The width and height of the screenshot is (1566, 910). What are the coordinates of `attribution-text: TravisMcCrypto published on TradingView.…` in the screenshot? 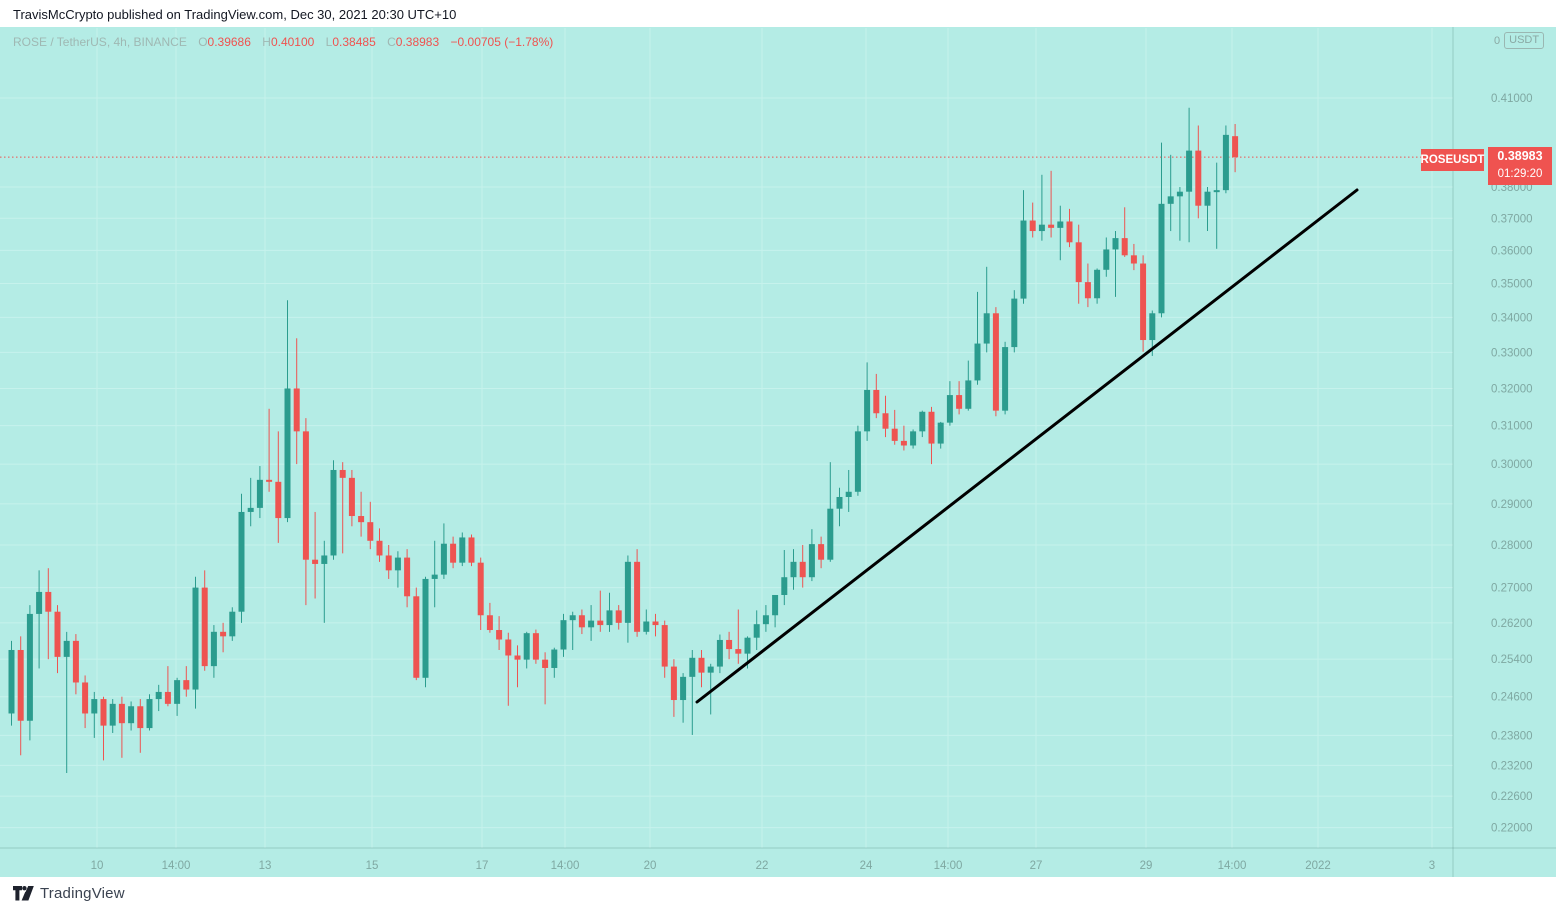 It's located at (235, 14).